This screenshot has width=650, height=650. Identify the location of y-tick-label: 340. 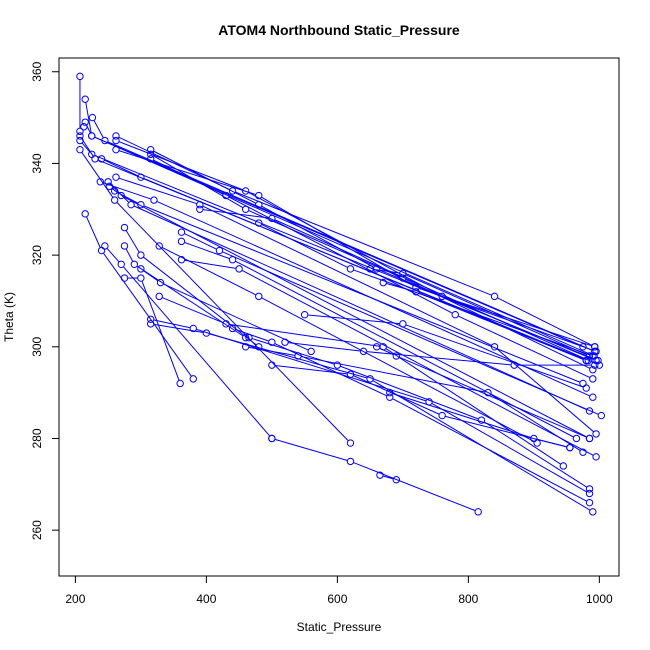
(37, 163).